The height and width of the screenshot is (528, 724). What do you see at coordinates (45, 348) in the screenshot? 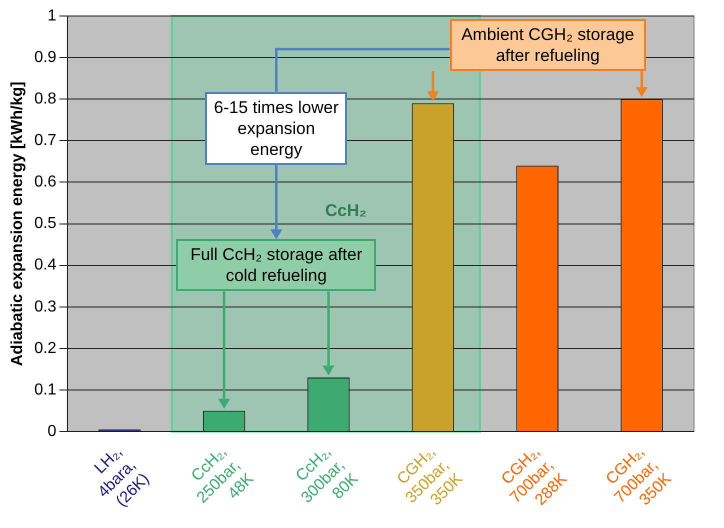
I see `y-tick-label: 0.2` at bounding box center [45, 348].